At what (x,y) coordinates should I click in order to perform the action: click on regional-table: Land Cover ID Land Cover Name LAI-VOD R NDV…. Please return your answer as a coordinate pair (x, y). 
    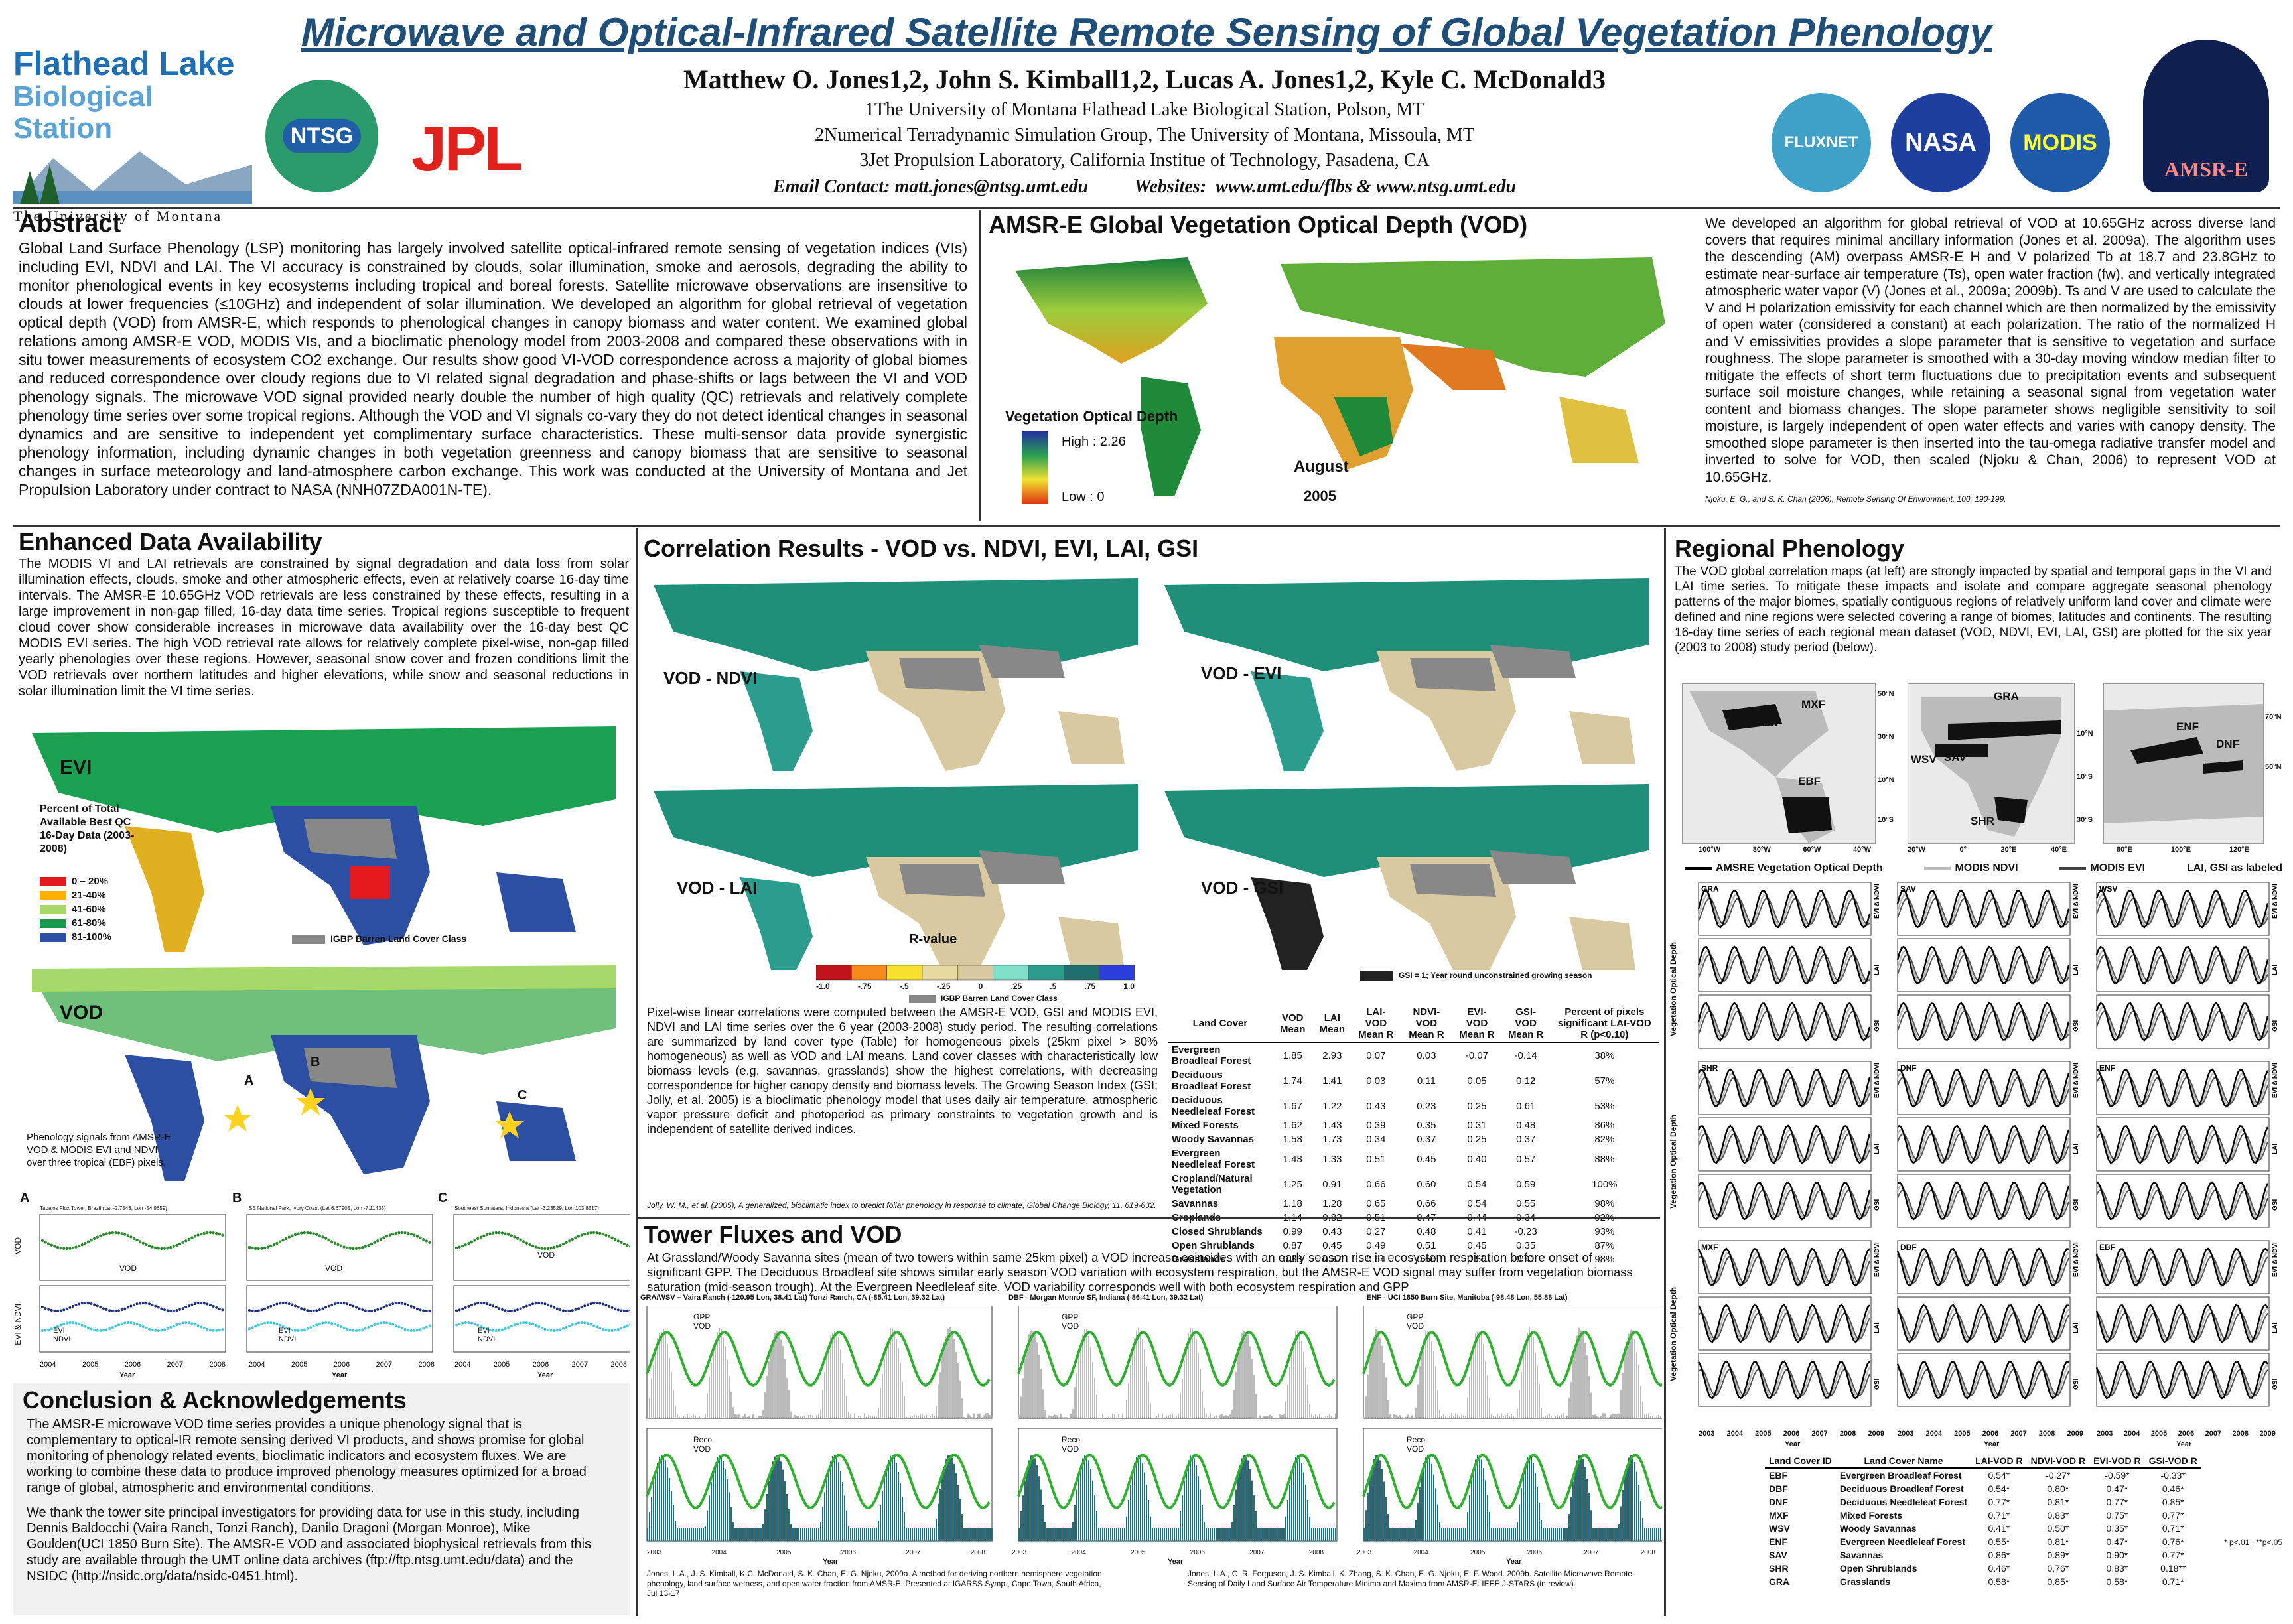
    Looking at the image, I should click on (1983, 1521).